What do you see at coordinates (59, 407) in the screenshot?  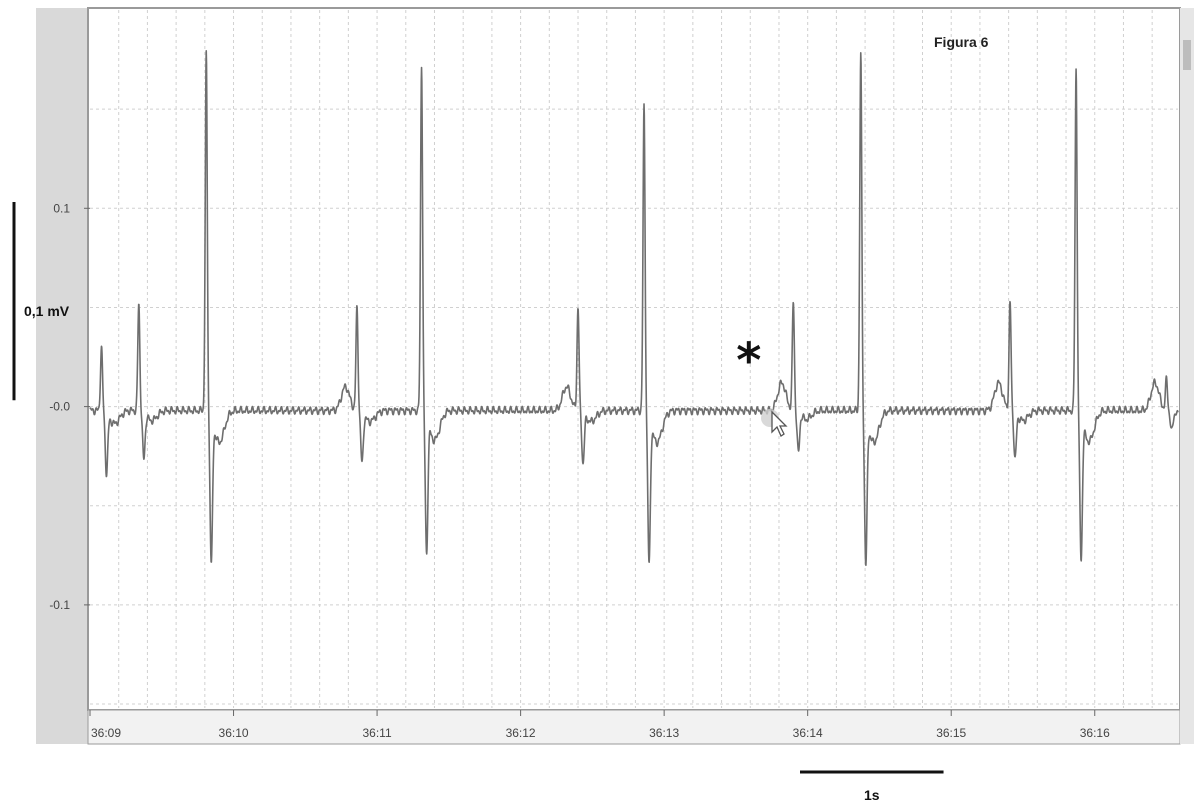 I see `y-tick-label: -0.0` at bounding box center [59, 407].